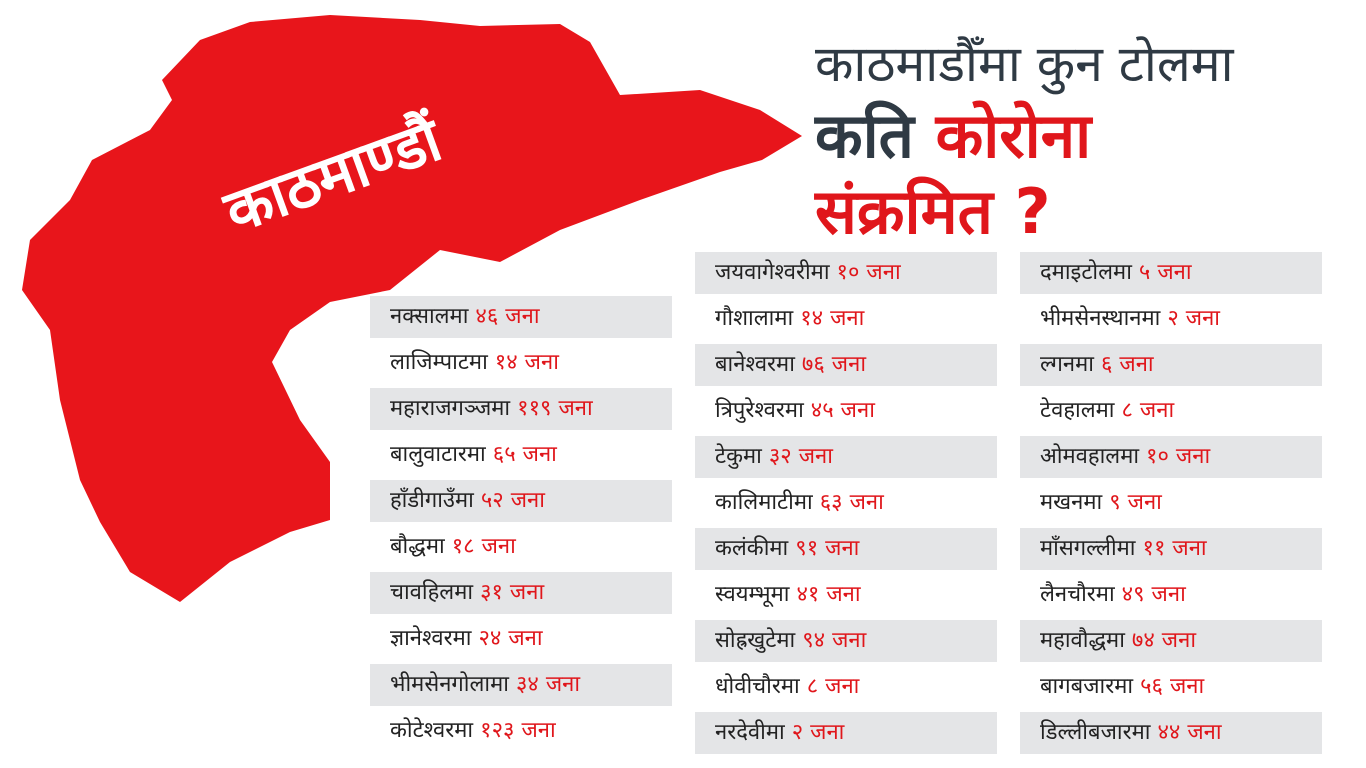  I want to click on place-name: महावौद्धमा, so click(1082, 640).